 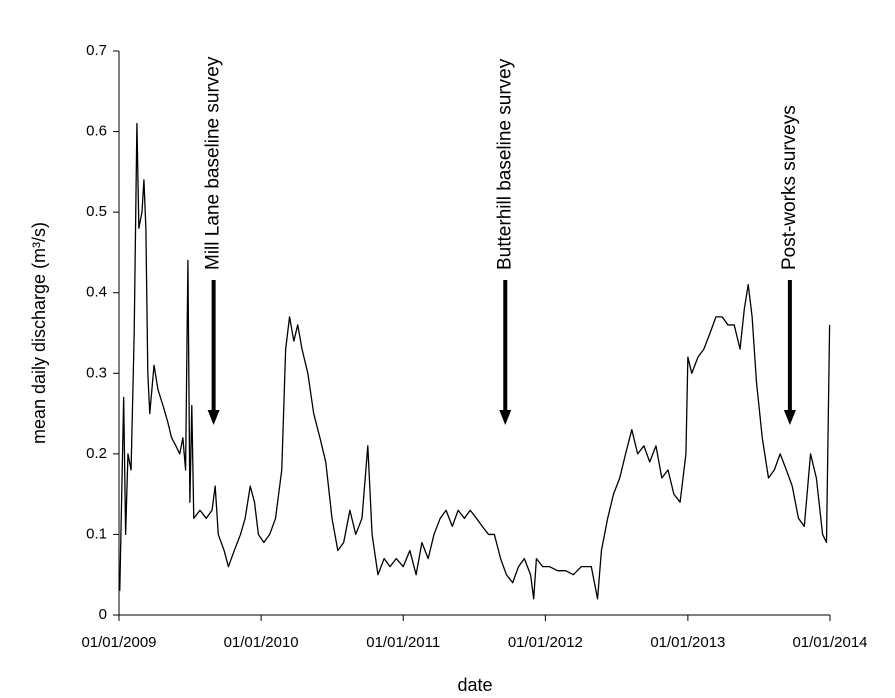 I want to click on y-tick-label: 0.7, so click(x=96, y=50).